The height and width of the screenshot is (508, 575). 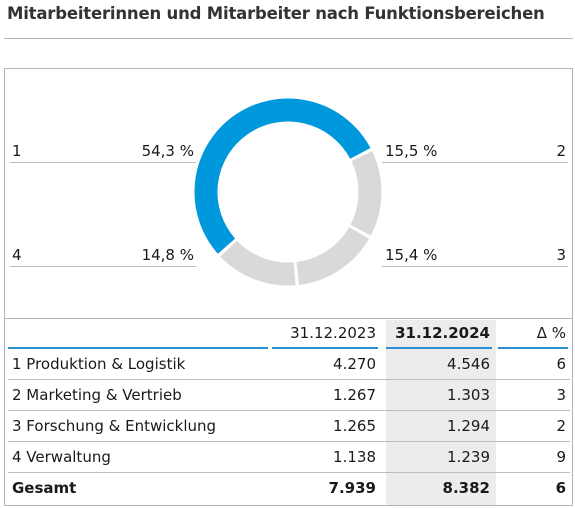 What do you see at coordinates (4, 287) in the screenshot?
I see `frame-left-line` at bounding box center [4, 287].